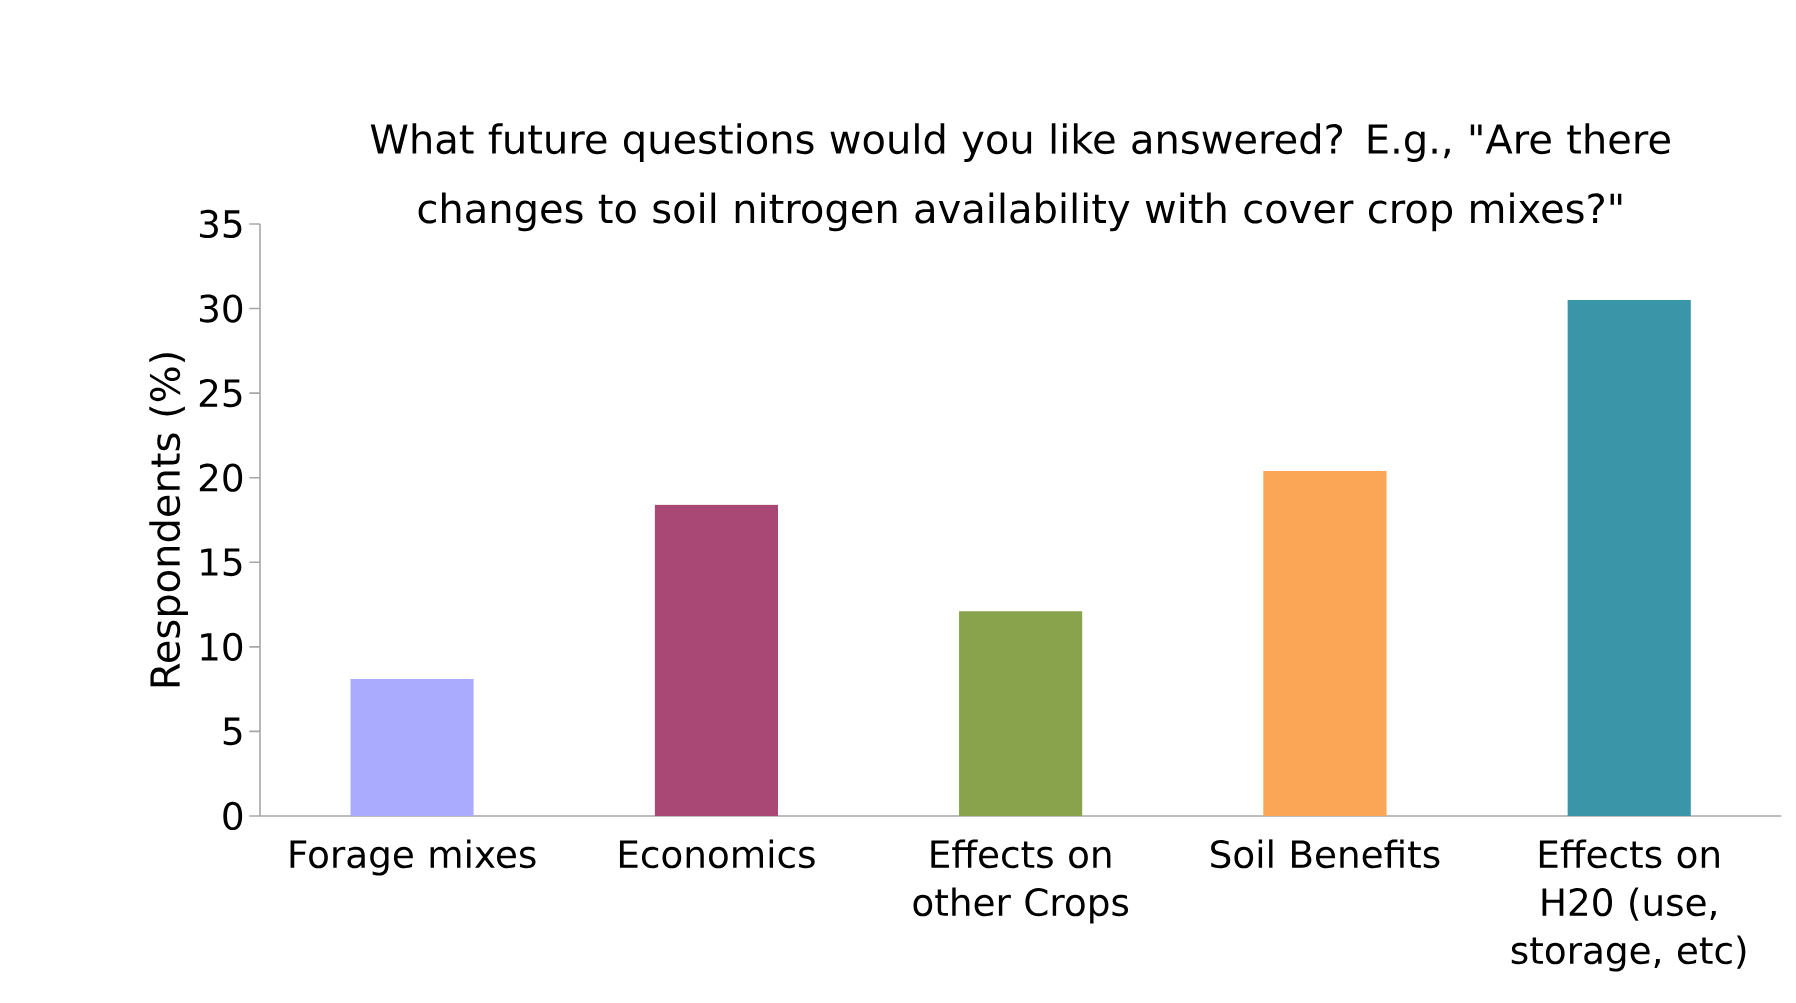 The width and height of the screenshot is (1796, 1003). I want to click on x-tick-label: Forage mixes, so click(413, 857).